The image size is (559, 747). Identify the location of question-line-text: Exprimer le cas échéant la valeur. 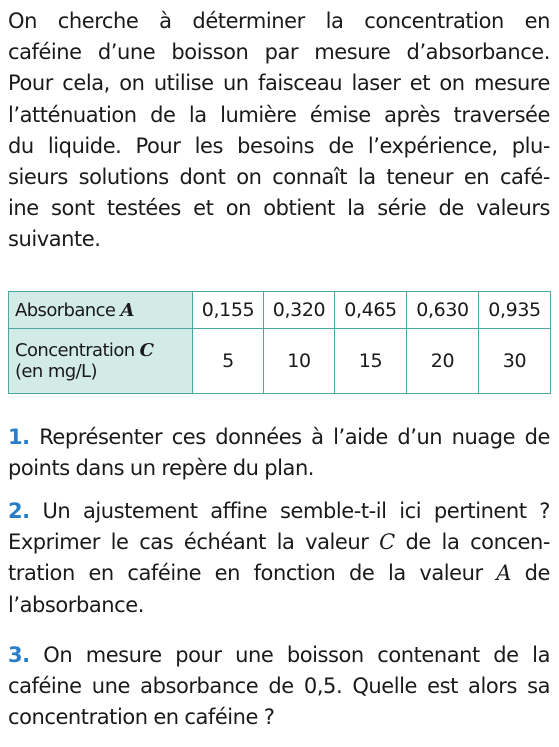
(194, 542).